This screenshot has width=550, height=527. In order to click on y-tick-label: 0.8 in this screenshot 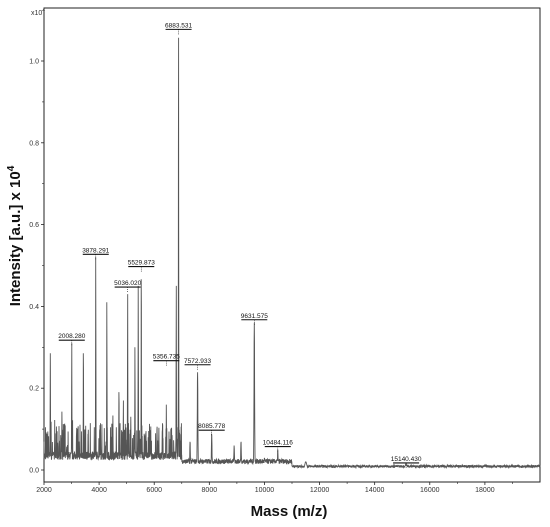, I will do `click(34, 143)`.